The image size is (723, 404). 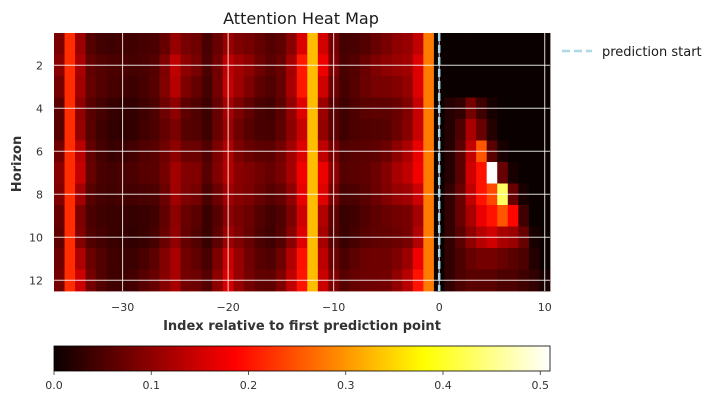 I want to click on y-tick-label: 8, so click(x=39, y=194).